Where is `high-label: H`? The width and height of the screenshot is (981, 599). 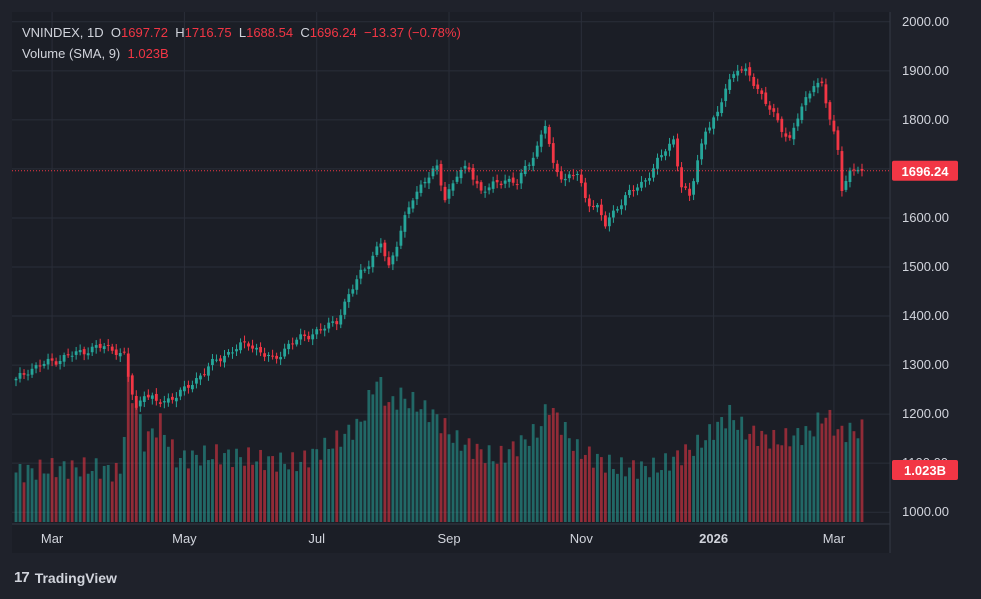 high-label: H is located at coordinates (180, 32).